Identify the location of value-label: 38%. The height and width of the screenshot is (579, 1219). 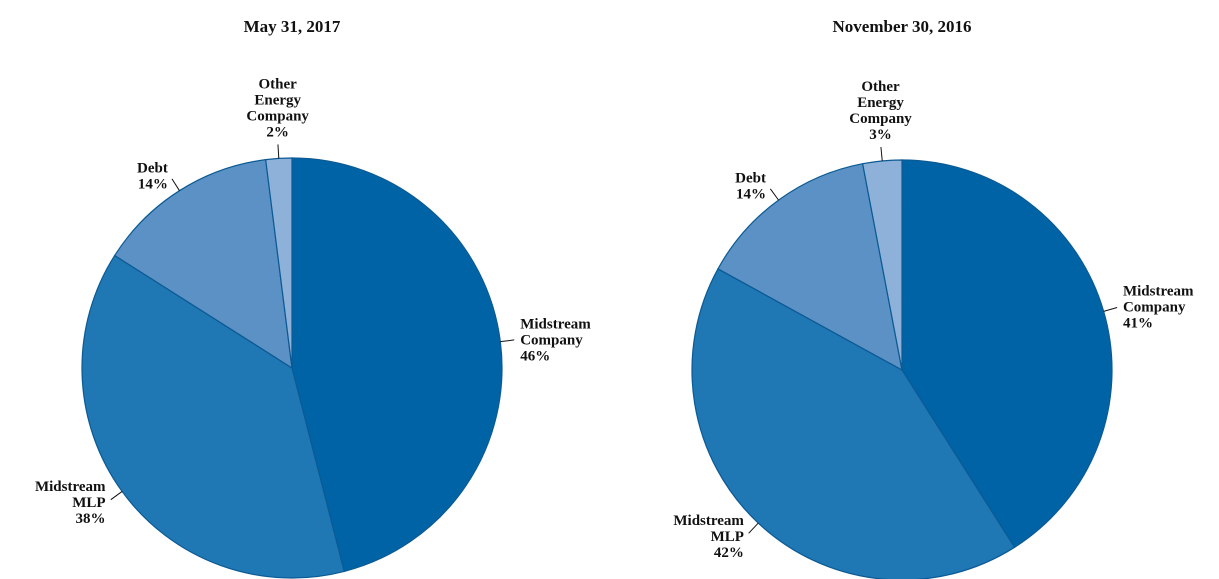
(91, 519).